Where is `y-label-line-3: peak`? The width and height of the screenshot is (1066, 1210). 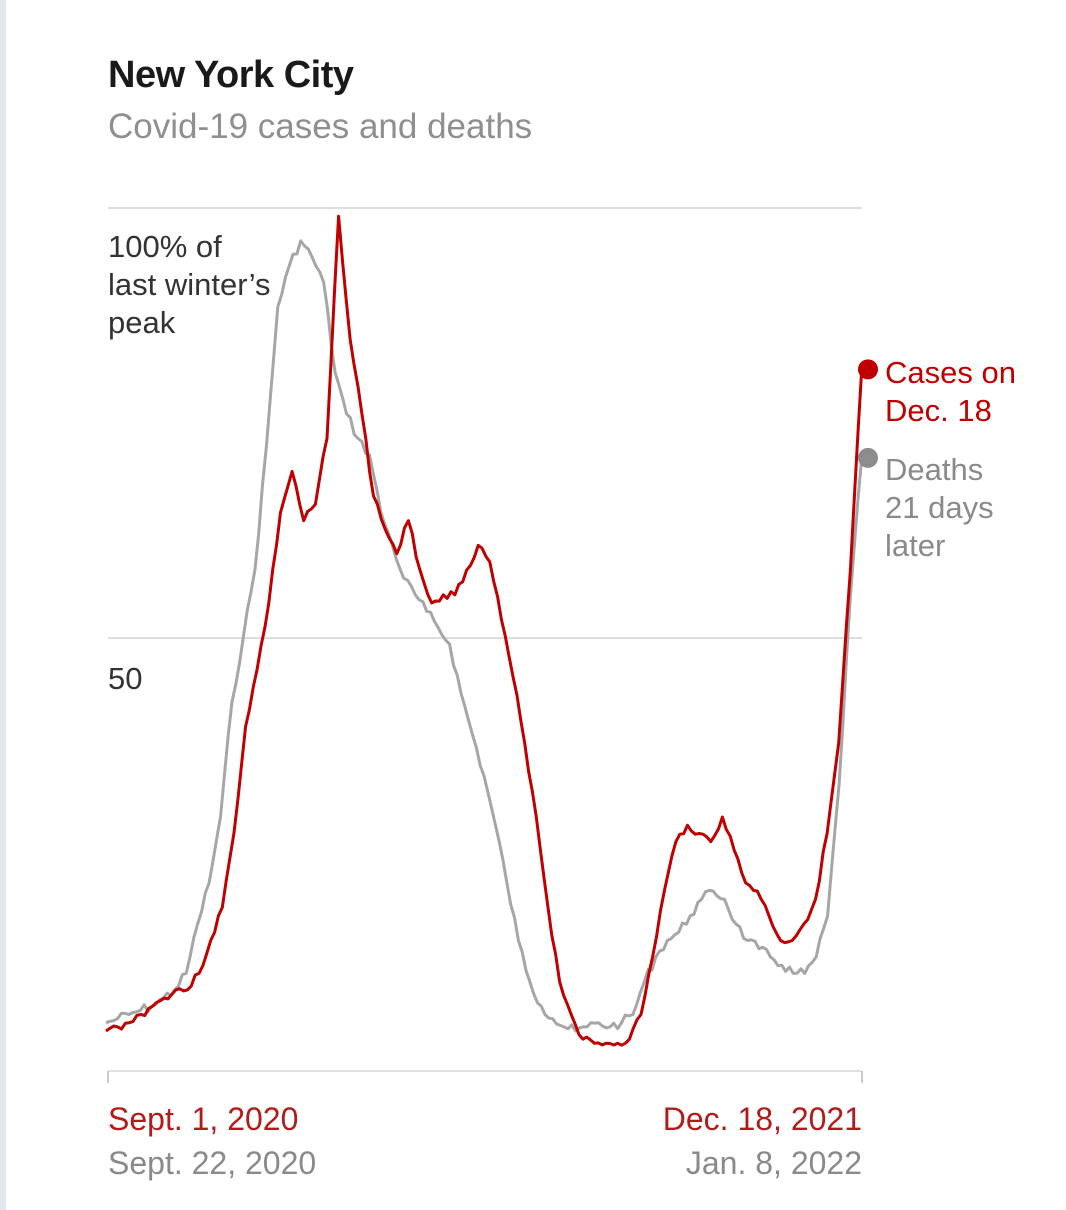
y-label-line-3: peak is located at coordinates (142, 322).